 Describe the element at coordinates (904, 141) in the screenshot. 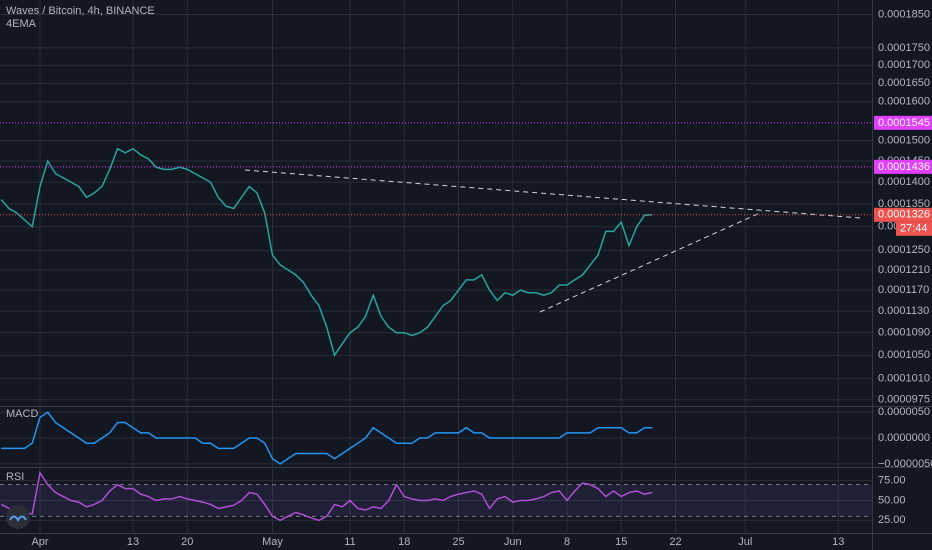

I see `y-tick-label: 0.0001500` at that location.